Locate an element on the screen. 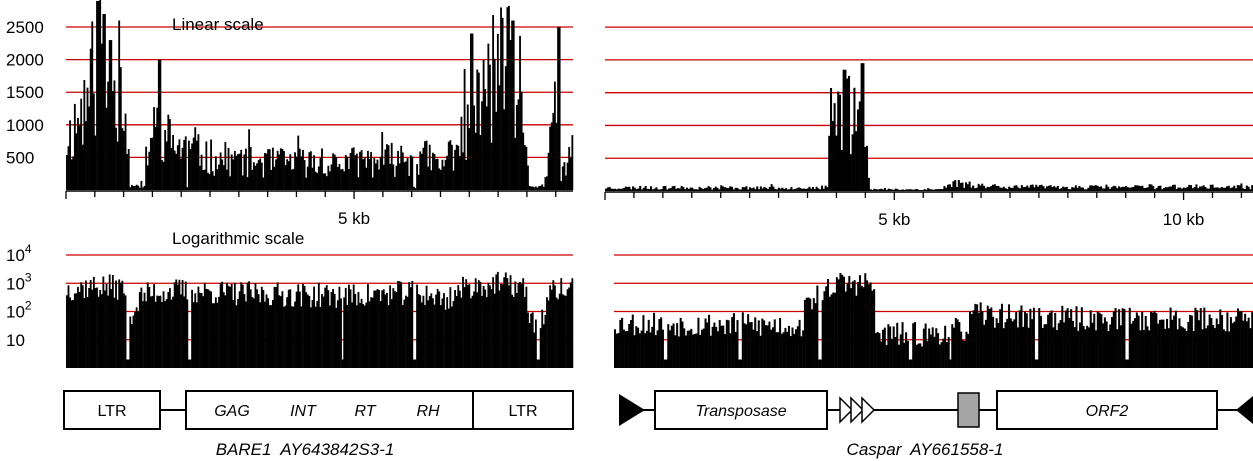 This screenshot has height=461, width=1253. int-label: INT is located at coordinates (303, 411).